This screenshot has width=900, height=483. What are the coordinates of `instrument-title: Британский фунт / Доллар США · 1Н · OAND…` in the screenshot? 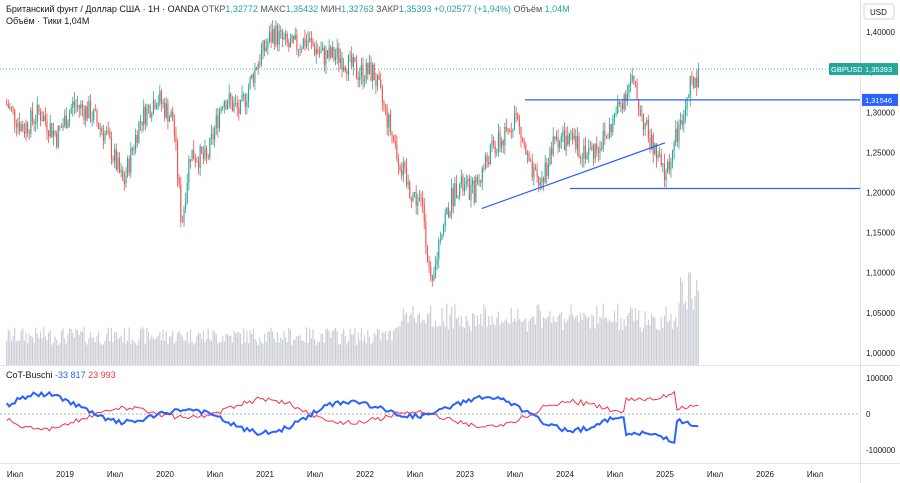 It's located at (103, 9).